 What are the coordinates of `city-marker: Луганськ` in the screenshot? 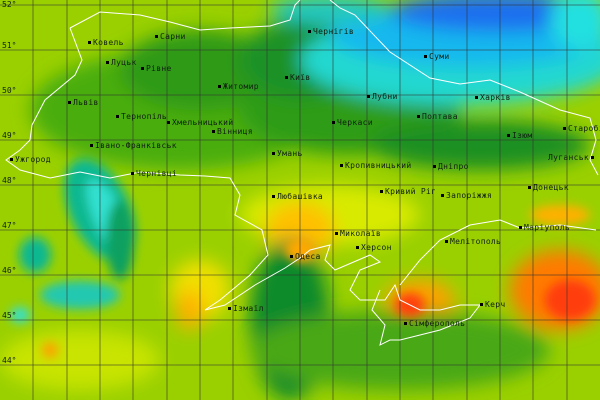 It's located at (572, 157).